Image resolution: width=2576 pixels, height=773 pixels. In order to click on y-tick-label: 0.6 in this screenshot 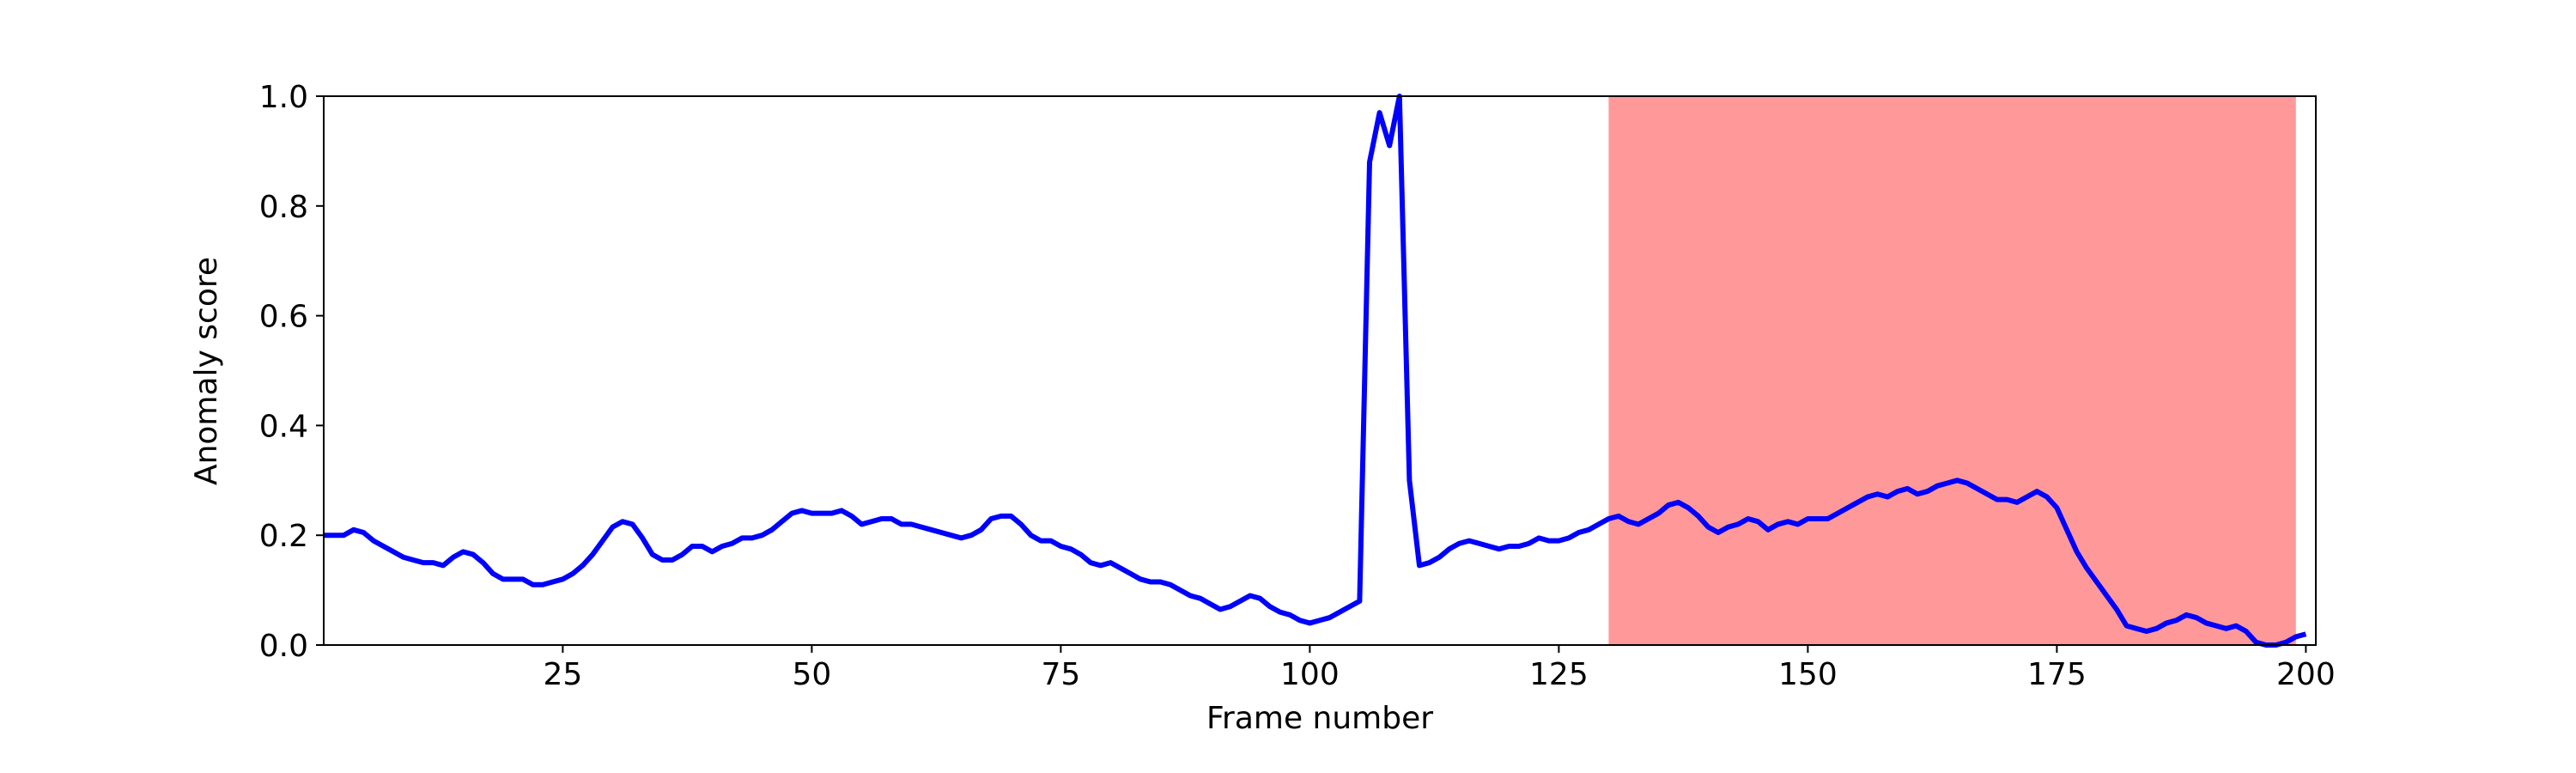, I will do `click(283, 317)`.